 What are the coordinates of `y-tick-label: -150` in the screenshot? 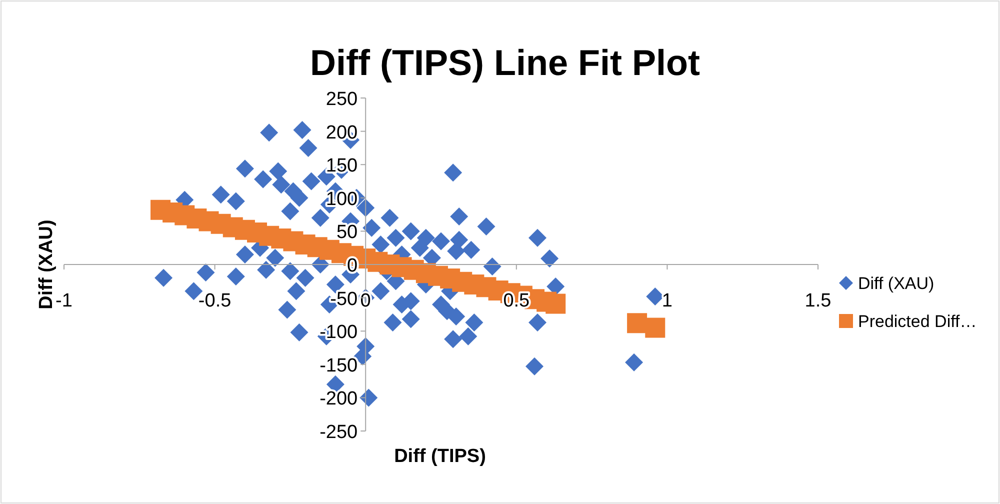 It's located at (339, 365).